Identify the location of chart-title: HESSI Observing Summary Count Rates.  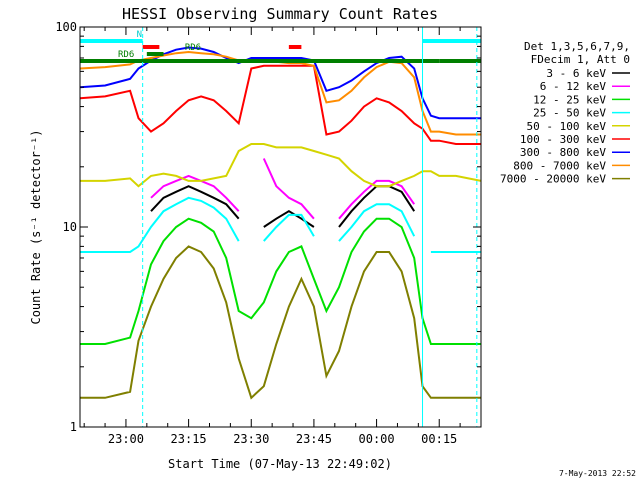
(280, 14).